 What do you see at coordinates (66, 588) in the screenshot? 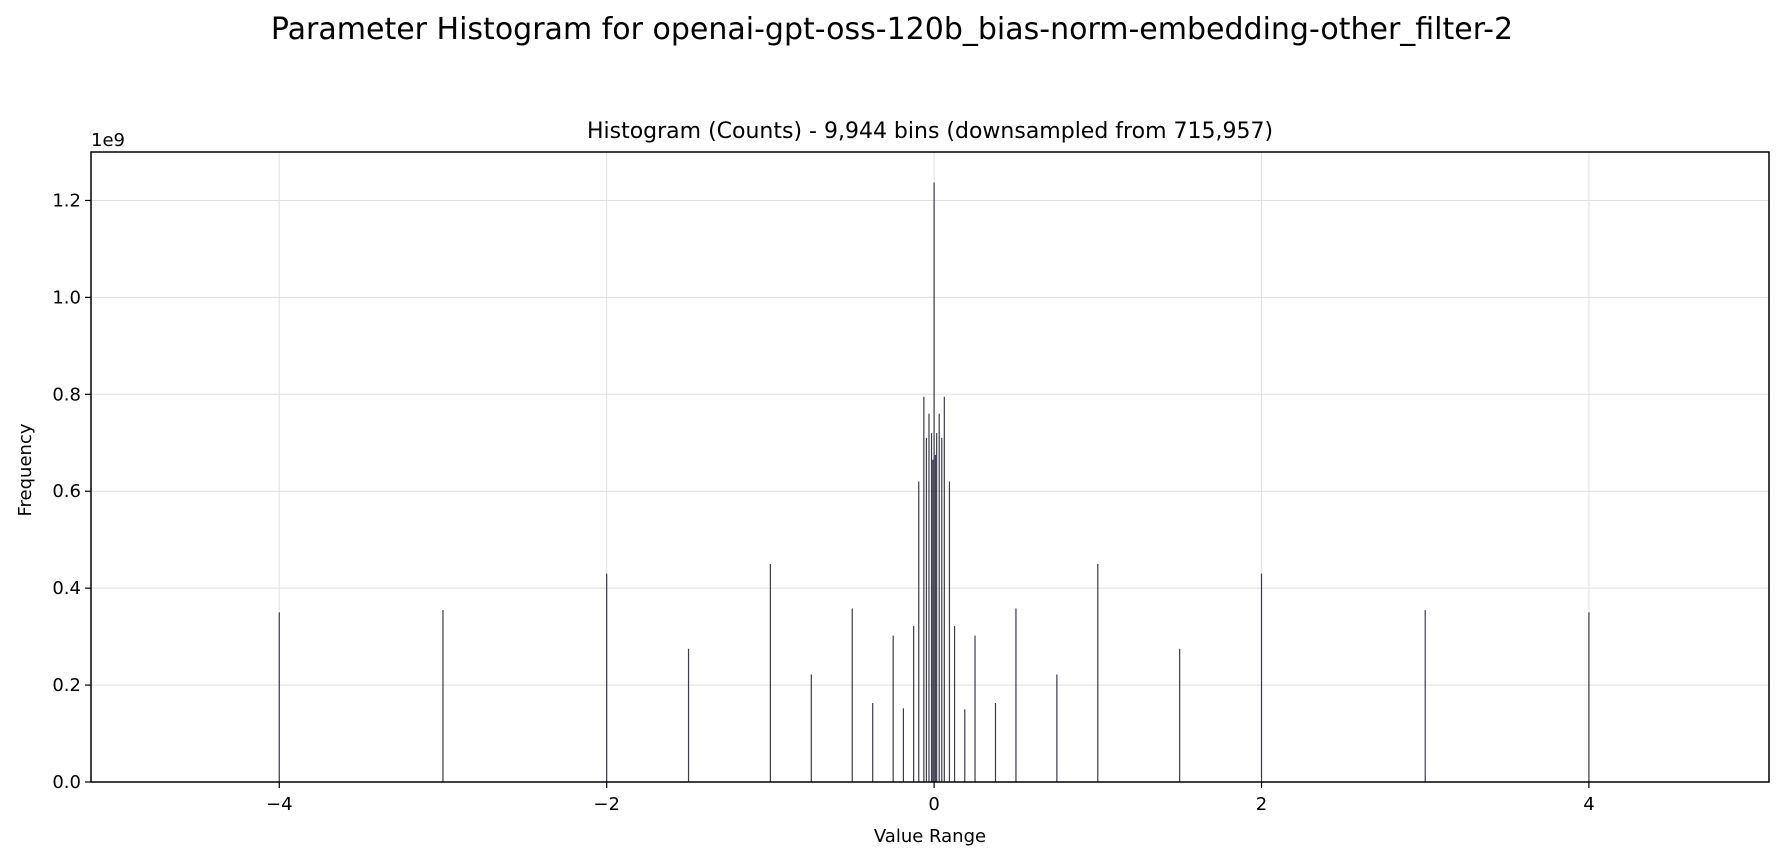
I see `y-tick-label: 0.4` at bounding box center [66, 588].